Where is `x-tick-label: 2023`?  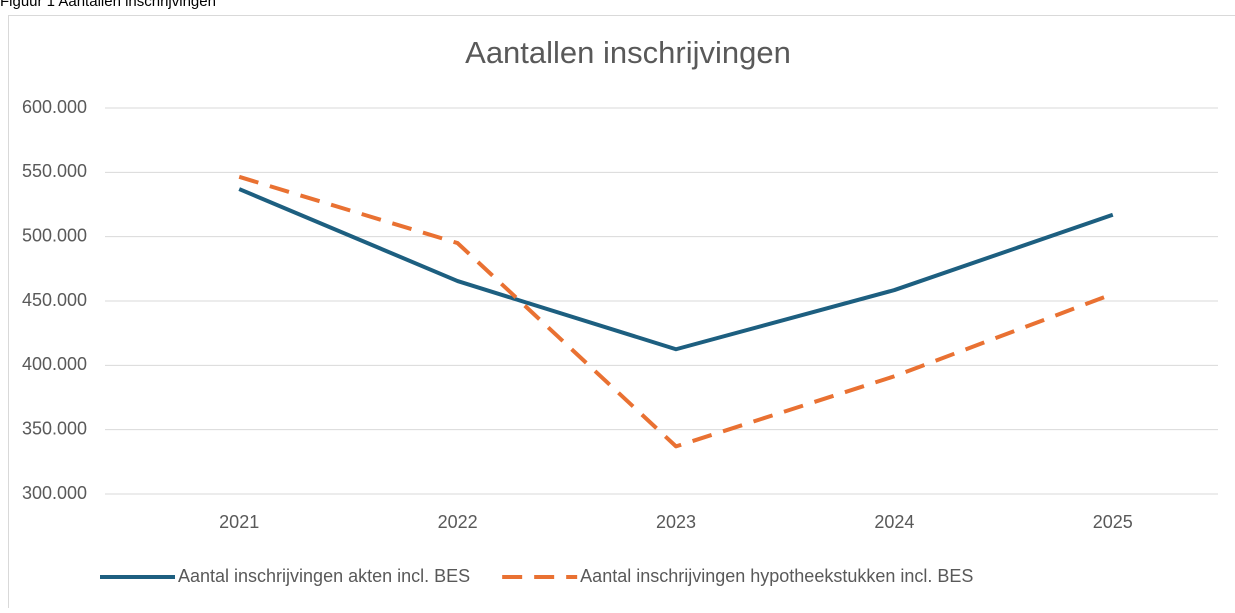
x-tick-label: 2023 is located at coordinates (676, 522).